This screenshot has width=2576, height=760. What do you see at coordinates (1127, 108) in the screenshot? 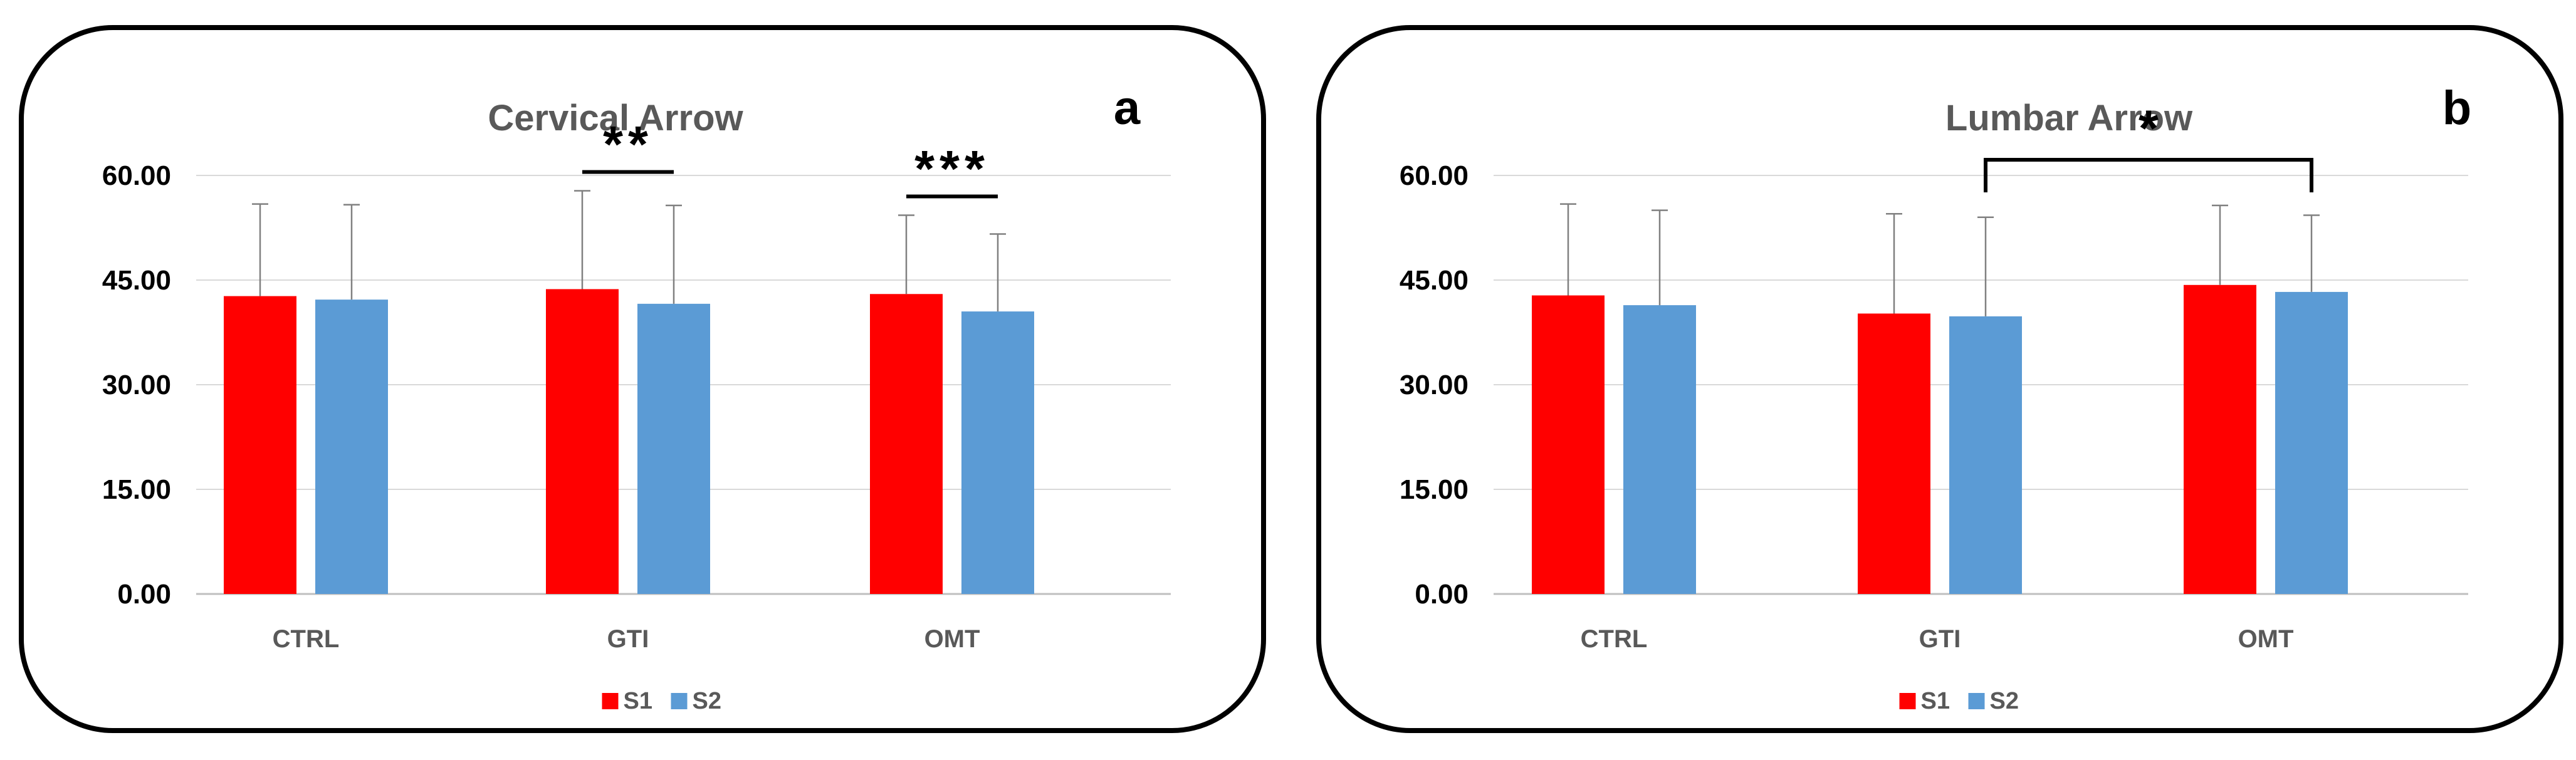
I see `chart-a-panel-letter: a` at bounding box center [1127, 108].